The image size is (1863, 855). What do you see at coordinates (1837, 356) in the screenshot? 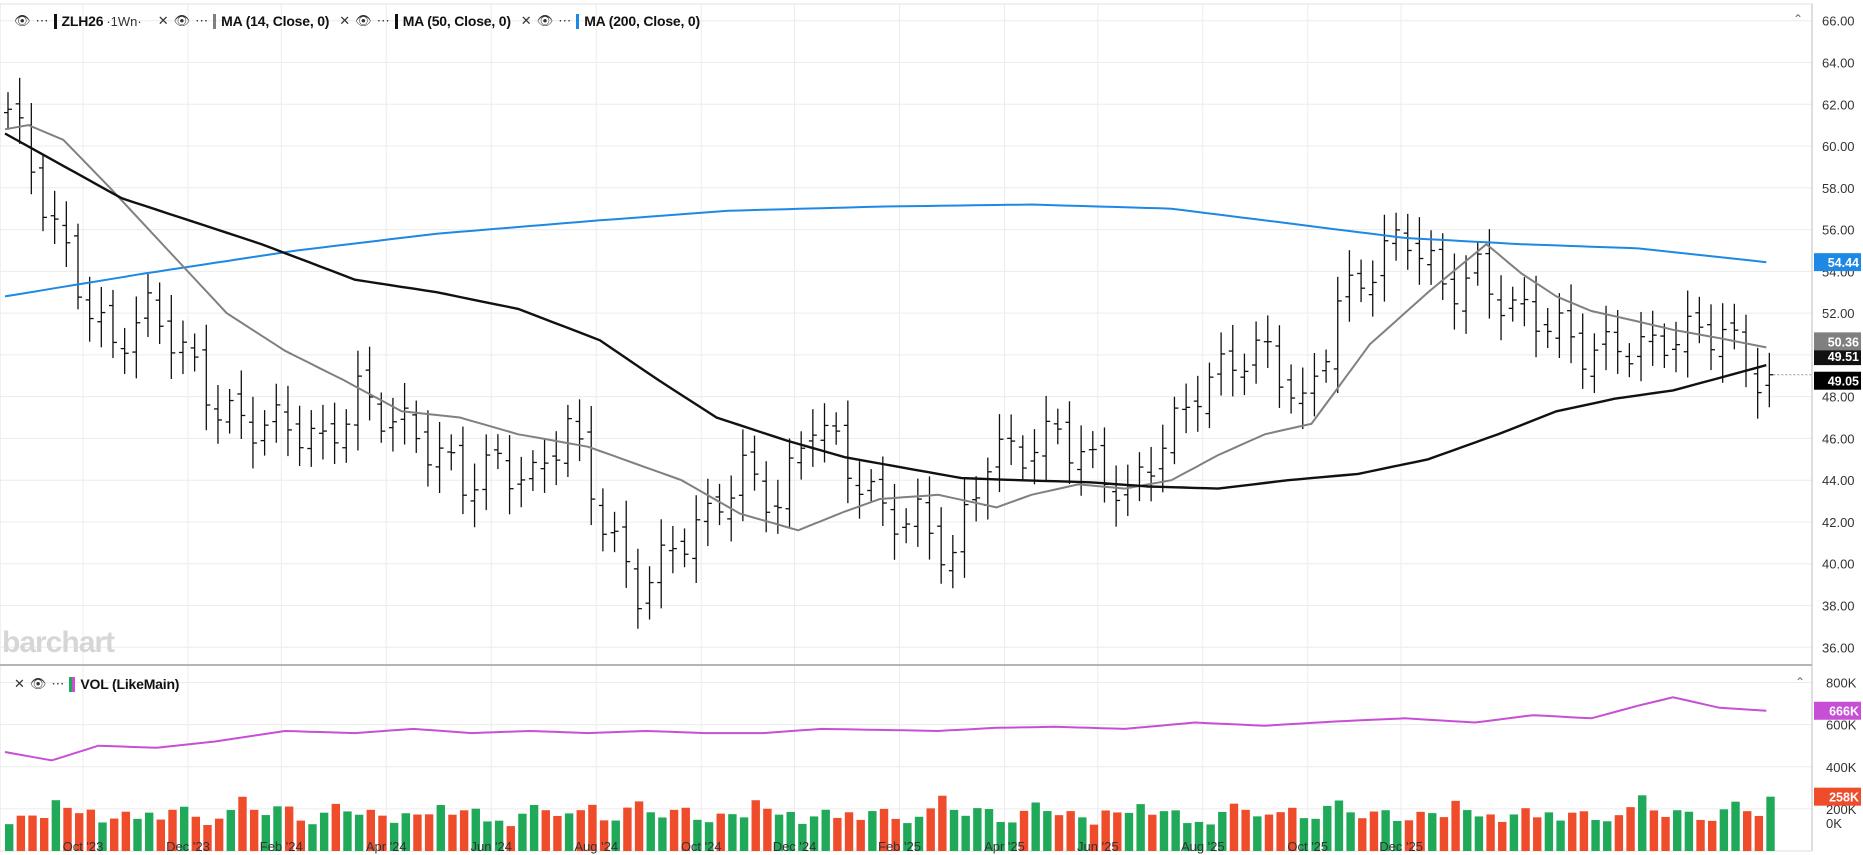
I see `value-tag: 49.51` at bounding box center [1837, 356].